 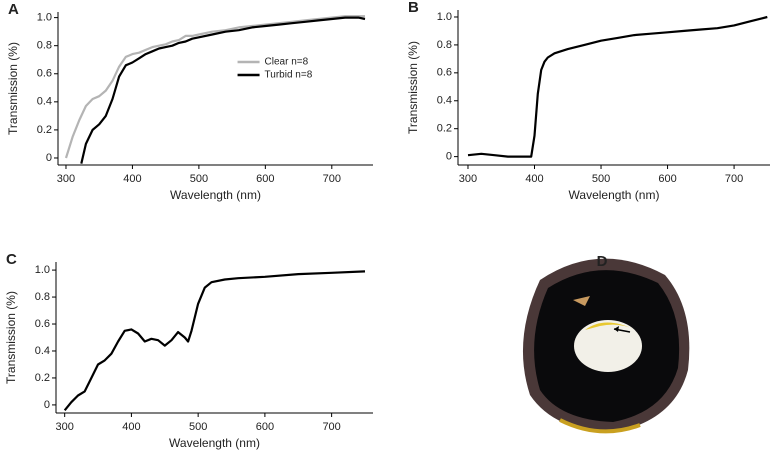 I want to click on arrow-head, so click(x=616, y=329).